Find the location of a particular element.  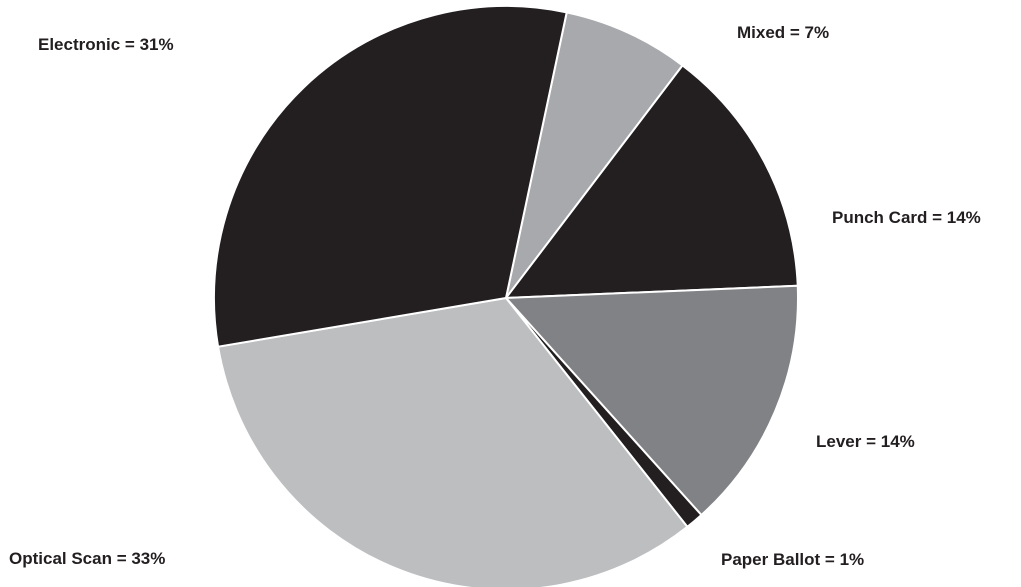

slice-punch-card is located at coordinates (652, 181).